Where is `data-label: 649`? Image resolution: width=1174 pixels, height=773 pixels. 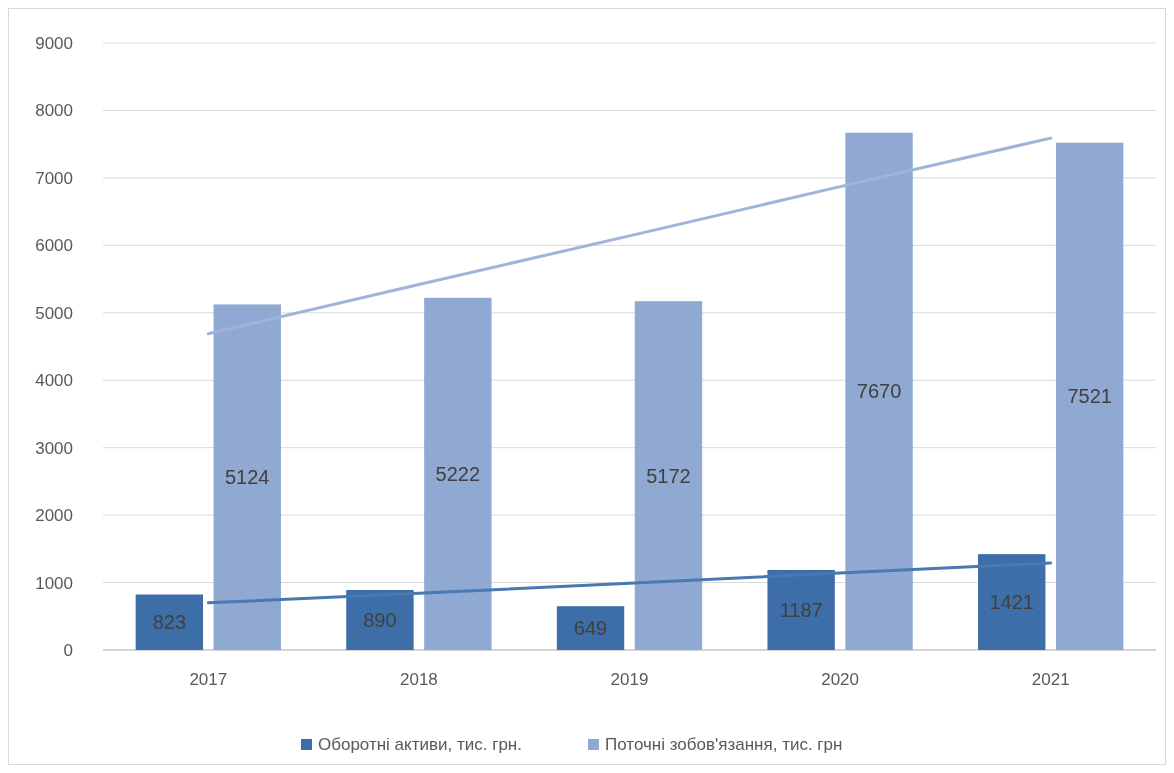
data-label: 649 is located at coordinates (590, 628).